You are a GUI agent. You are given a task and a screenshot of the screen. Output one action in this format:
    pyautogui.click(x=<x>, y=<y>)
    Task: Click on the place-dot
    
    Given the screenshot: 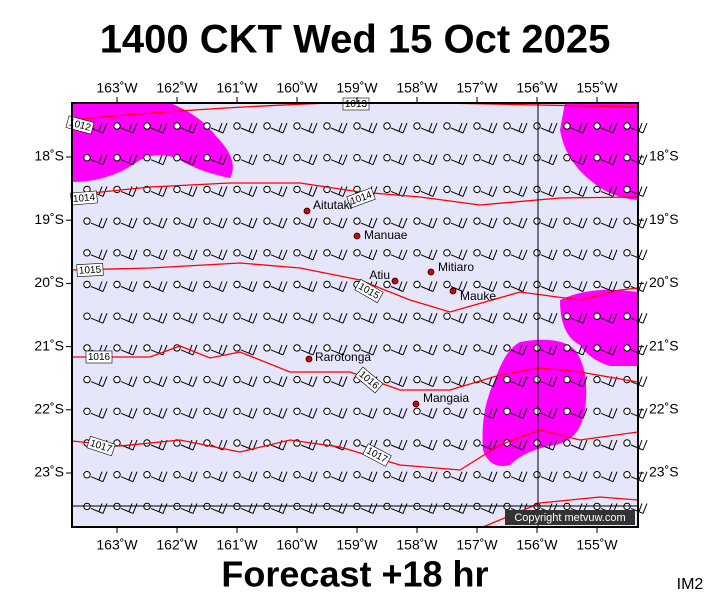 What is the action you would take?
    pyautogui.click(x=431, y=272)
    